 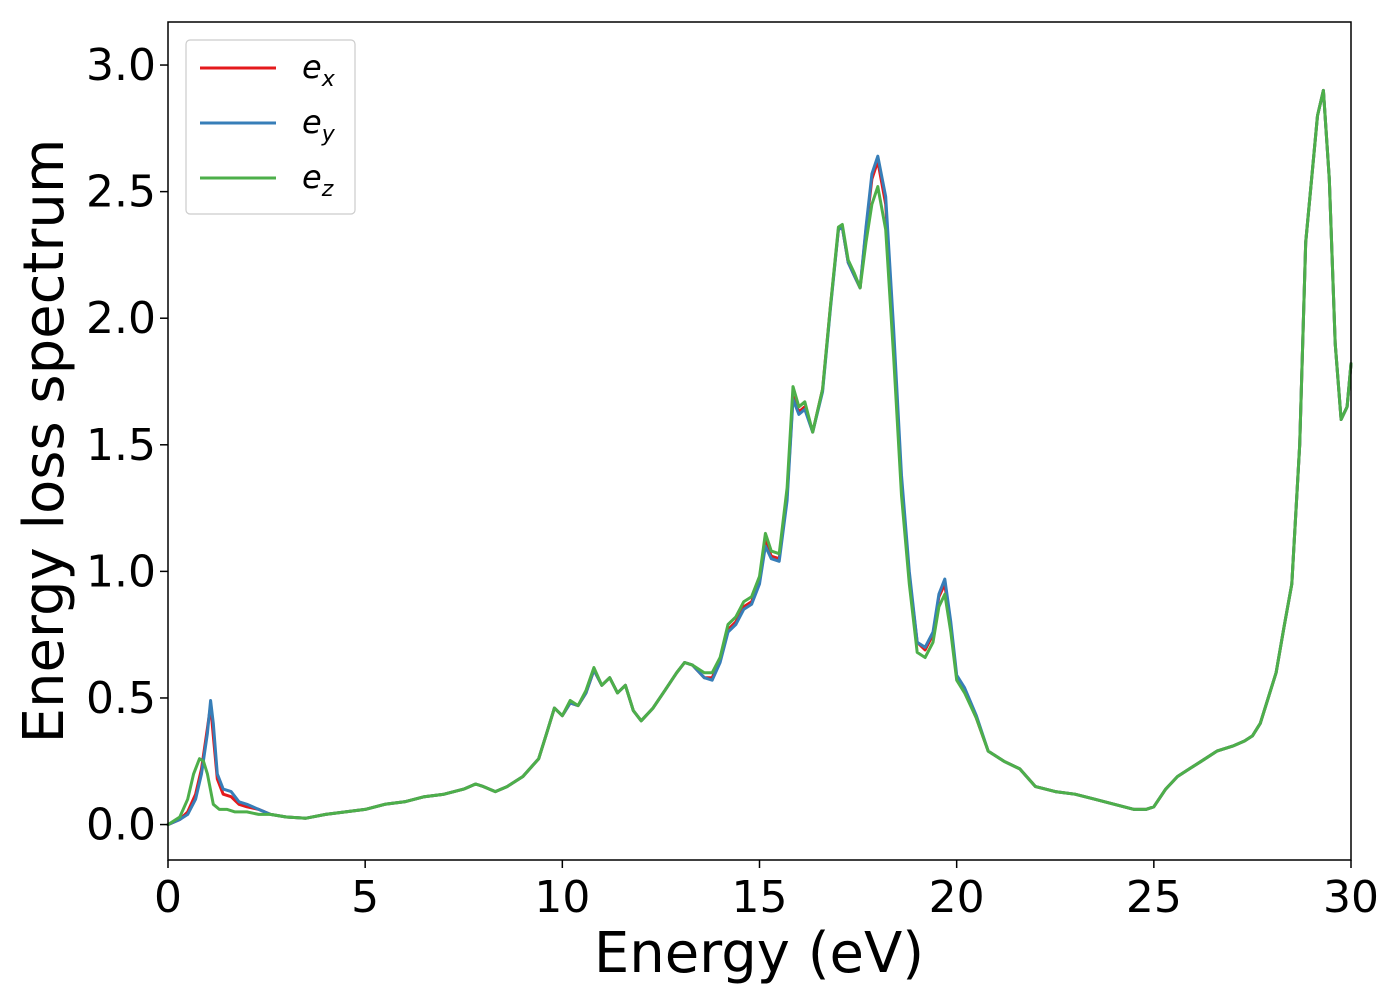 What do you see at coordinates (318, 180) in the screenshot?
I see `legend-label-z: ez` at bounding box center [318, 180].